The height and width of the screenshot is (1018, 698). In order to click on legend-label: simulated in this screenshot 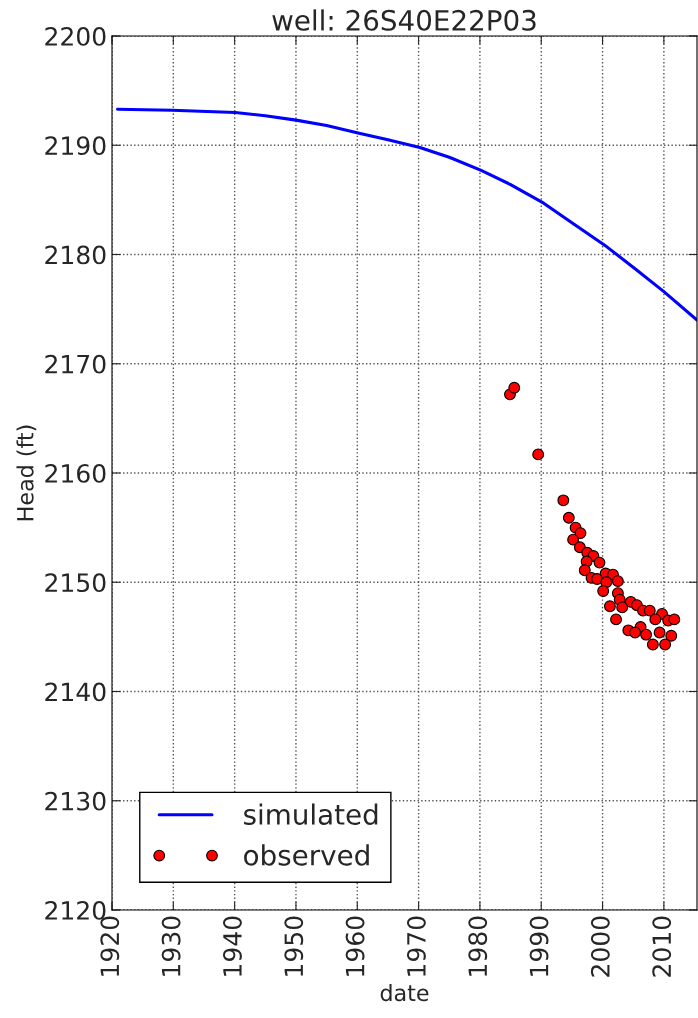, I will do `click(311, 814)`.